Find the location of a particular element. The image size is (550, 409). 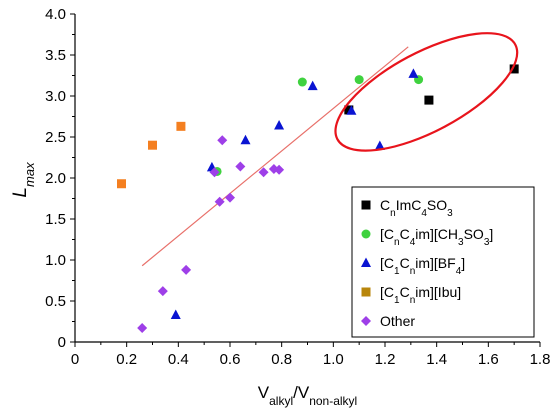

y-tick-label: 0 is located at coordinates (62, 342).